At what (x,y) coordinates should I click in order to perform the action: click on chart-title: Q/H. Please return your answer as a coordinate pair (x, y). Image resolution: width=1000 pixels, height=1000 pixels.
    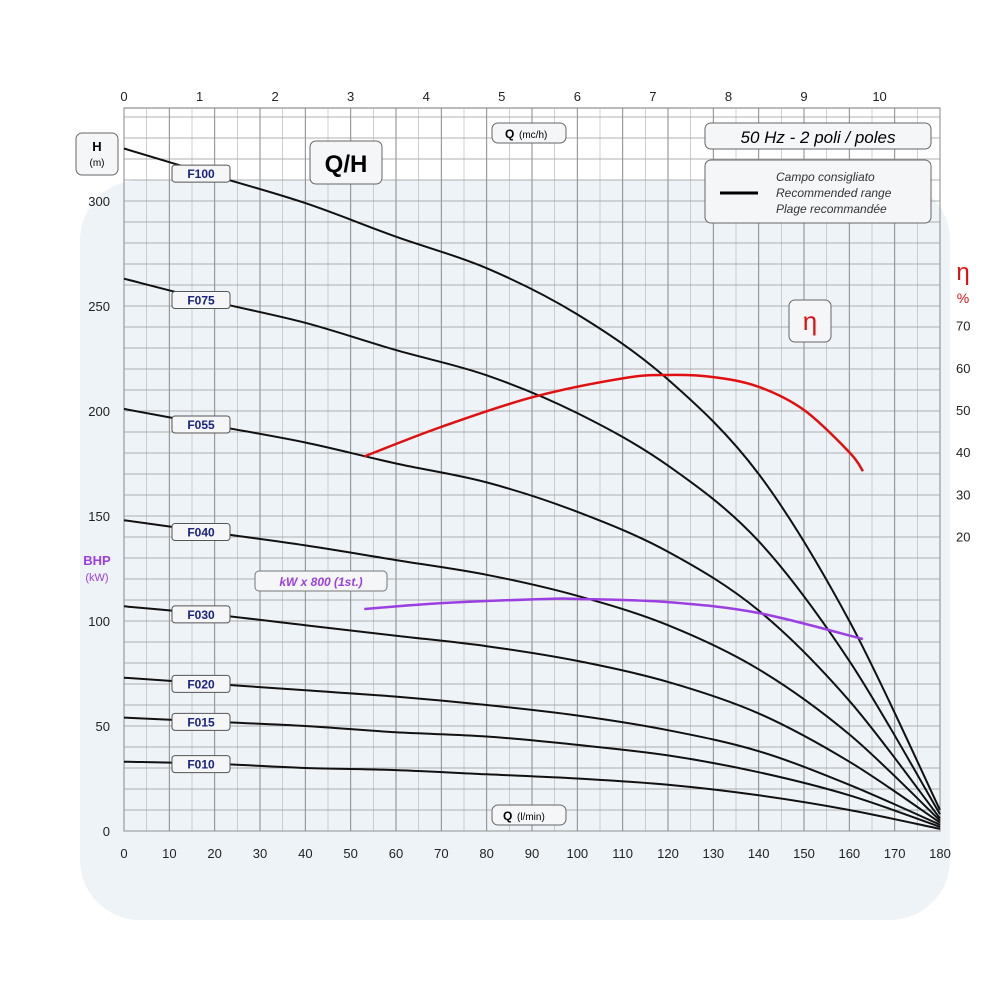
    Looking at the image, I should click on (346, 164).